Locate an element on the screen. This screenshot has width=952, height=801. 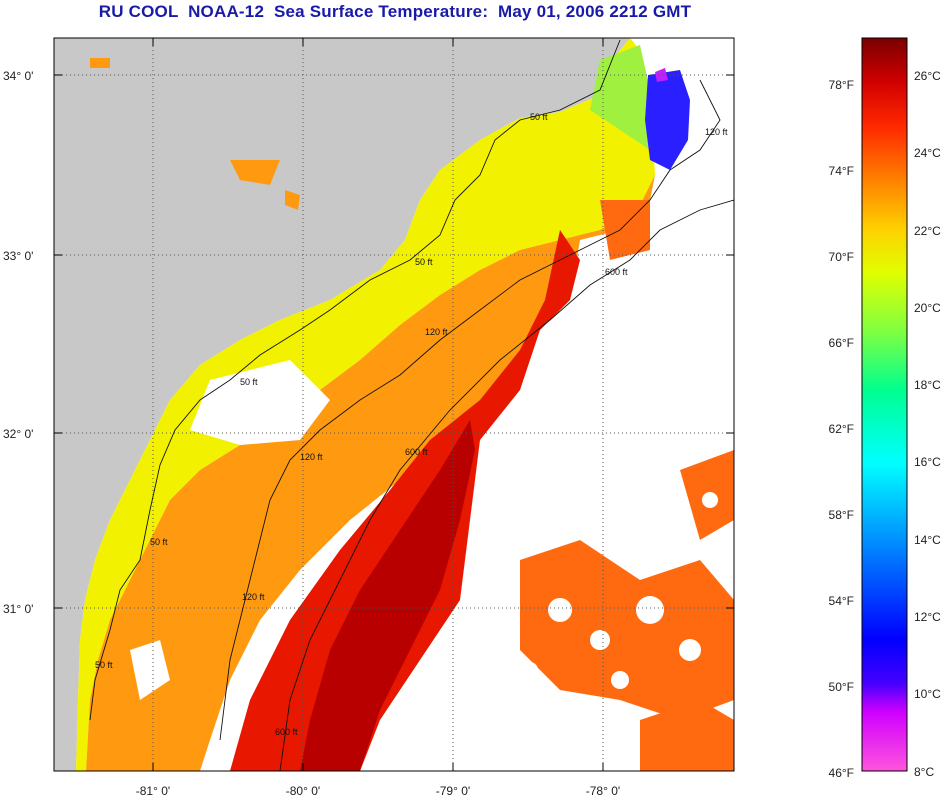
cb-c-26: 26°C is located at coordinates (927, 76).